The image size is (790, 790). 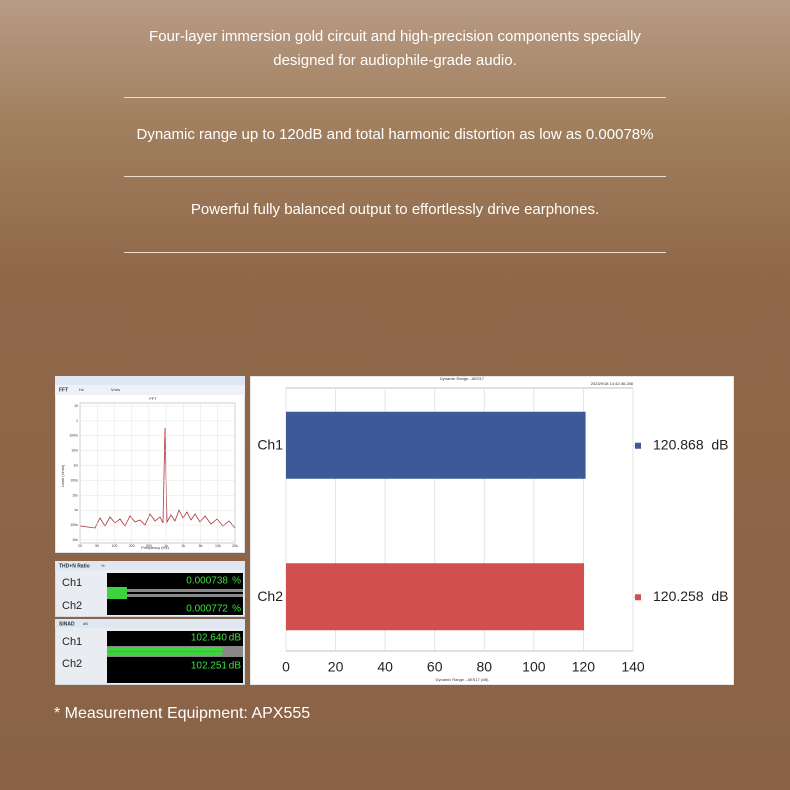 I want to click on fft-y-tick-label: 10u, so click(x=75, y=495).